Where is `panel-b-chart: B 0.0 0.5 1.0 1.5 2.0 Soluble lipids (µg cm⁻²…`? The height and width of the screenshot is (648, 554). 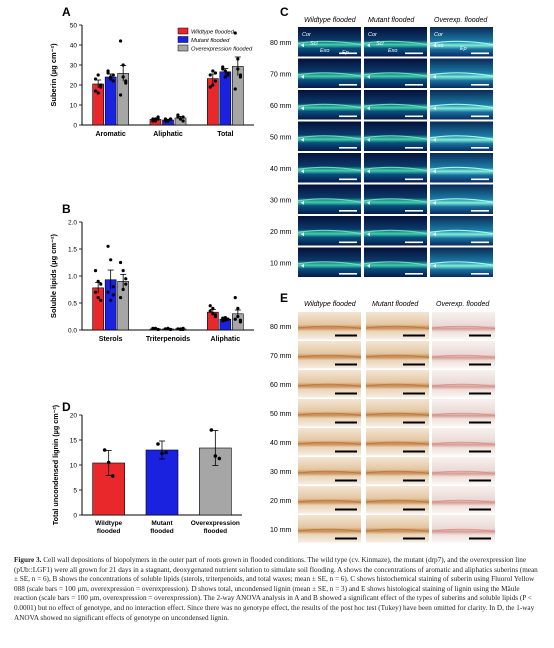 panel-b-chart: B 0.0 0.5 1.0 1.5 2.0 Soluble lipids (µg cm⁻²… is located at coordinates (151, 272).